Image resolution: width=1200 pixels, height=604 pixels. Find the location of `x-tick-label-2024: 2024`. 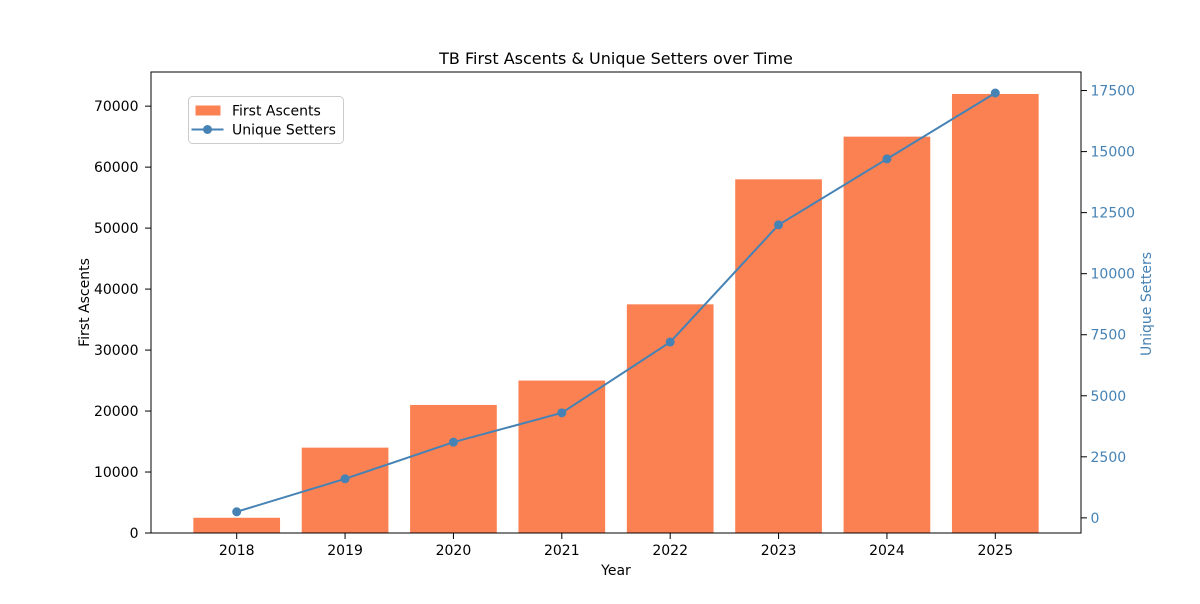

x-tick-label-2024: 2024 is located at coordinates (887, 551).